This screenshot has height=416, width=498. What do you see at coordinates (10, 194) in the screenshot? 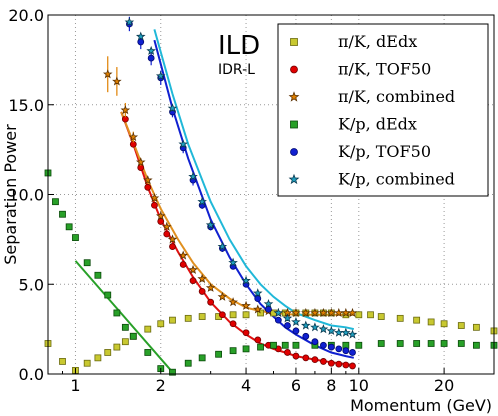
I see `y-axis-label: Separation Power` at bounding box center [10, 194].